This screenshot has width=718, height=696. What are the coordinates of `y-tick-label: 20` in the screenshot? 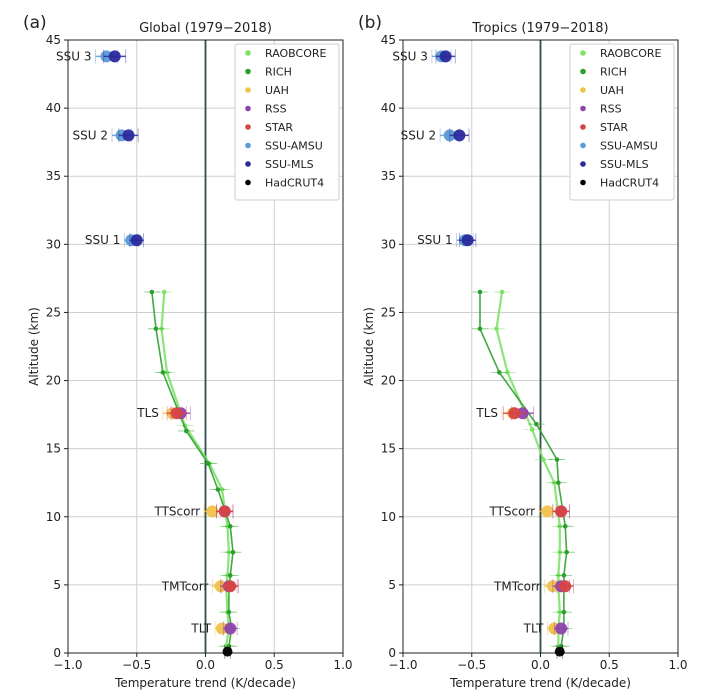 It's located at (53, 381).